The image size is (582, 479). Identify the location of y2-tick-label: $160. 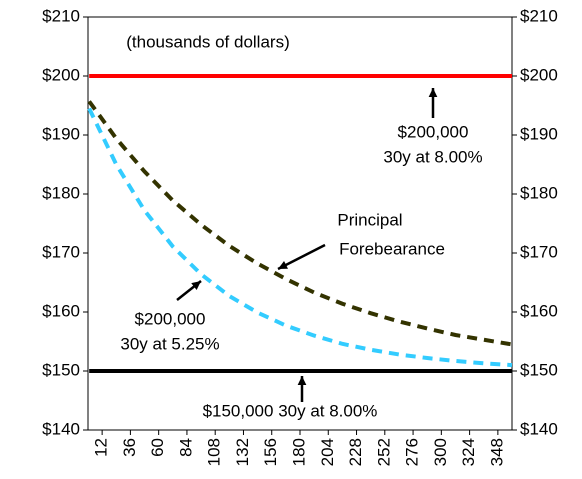
(539, 310).